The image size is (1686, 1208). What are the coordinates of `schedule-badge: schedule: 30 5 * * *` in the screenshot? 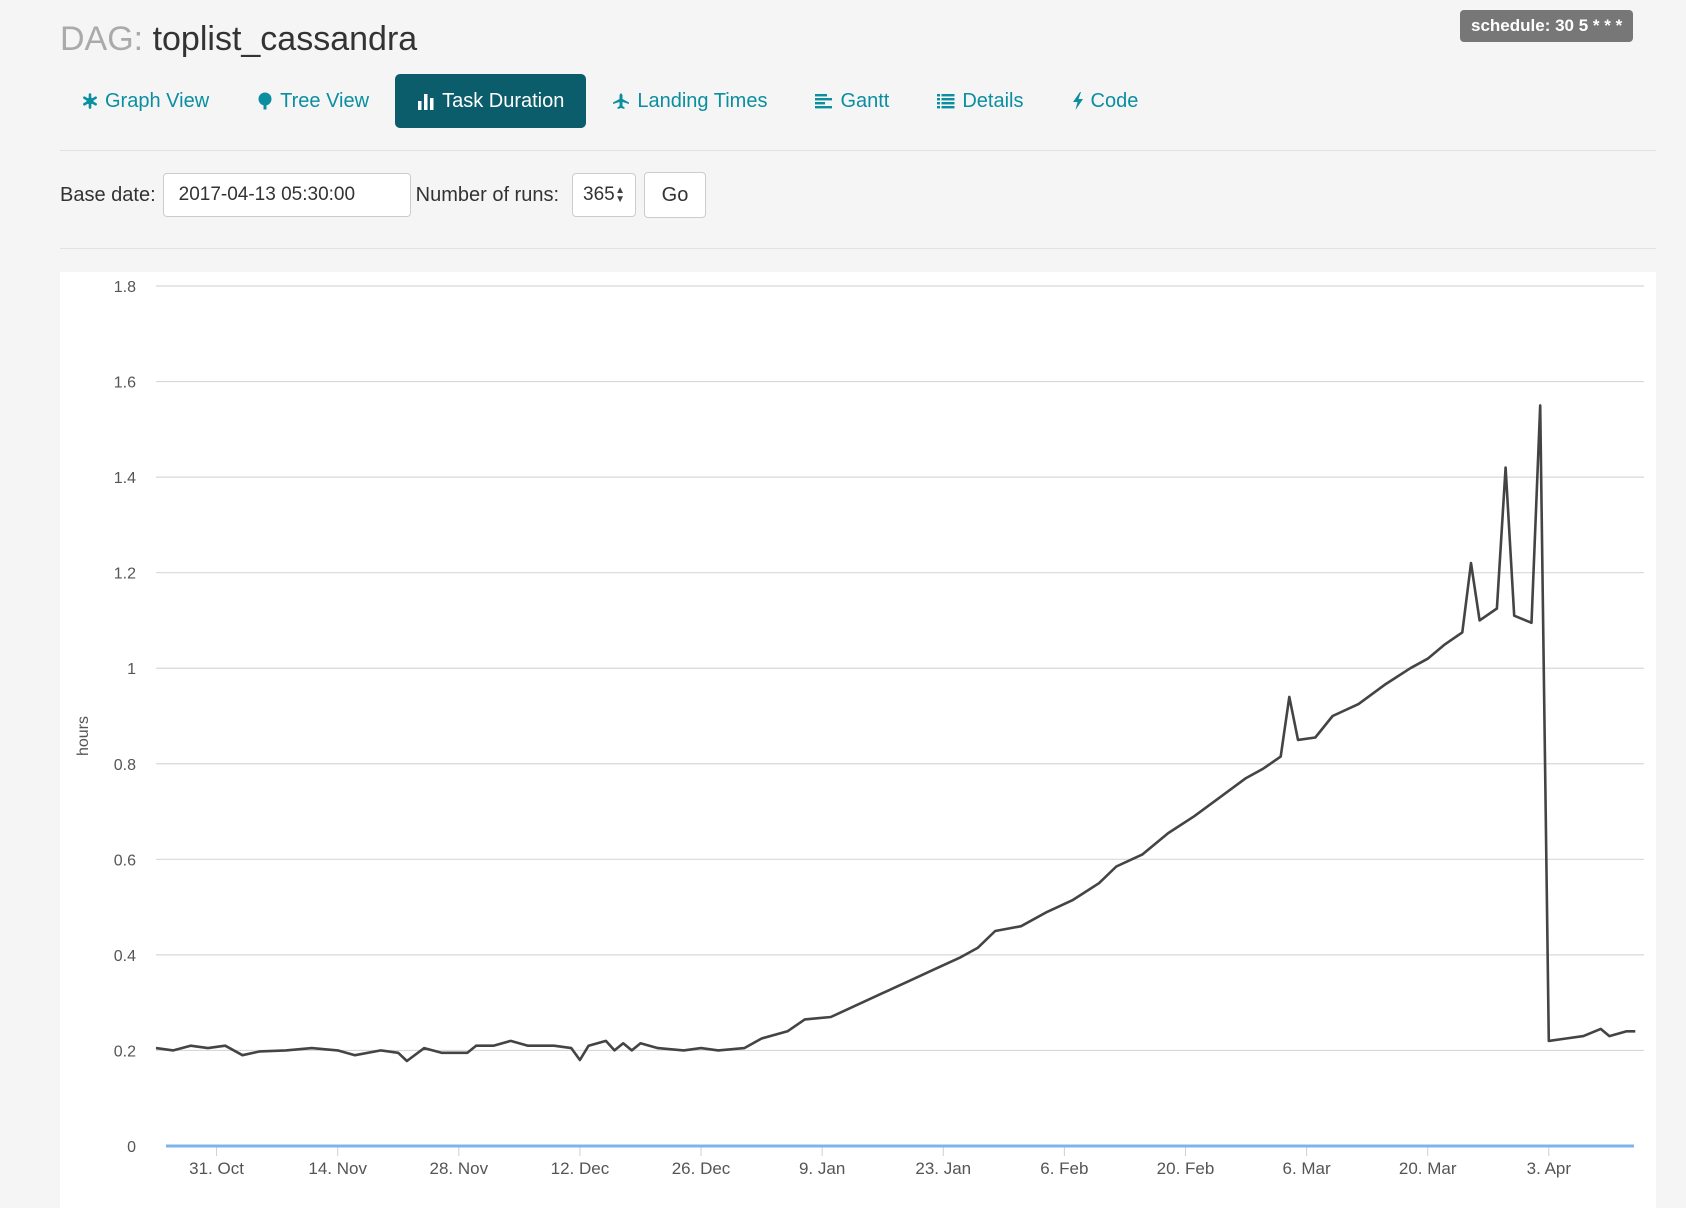 It's located at (1547, 26).